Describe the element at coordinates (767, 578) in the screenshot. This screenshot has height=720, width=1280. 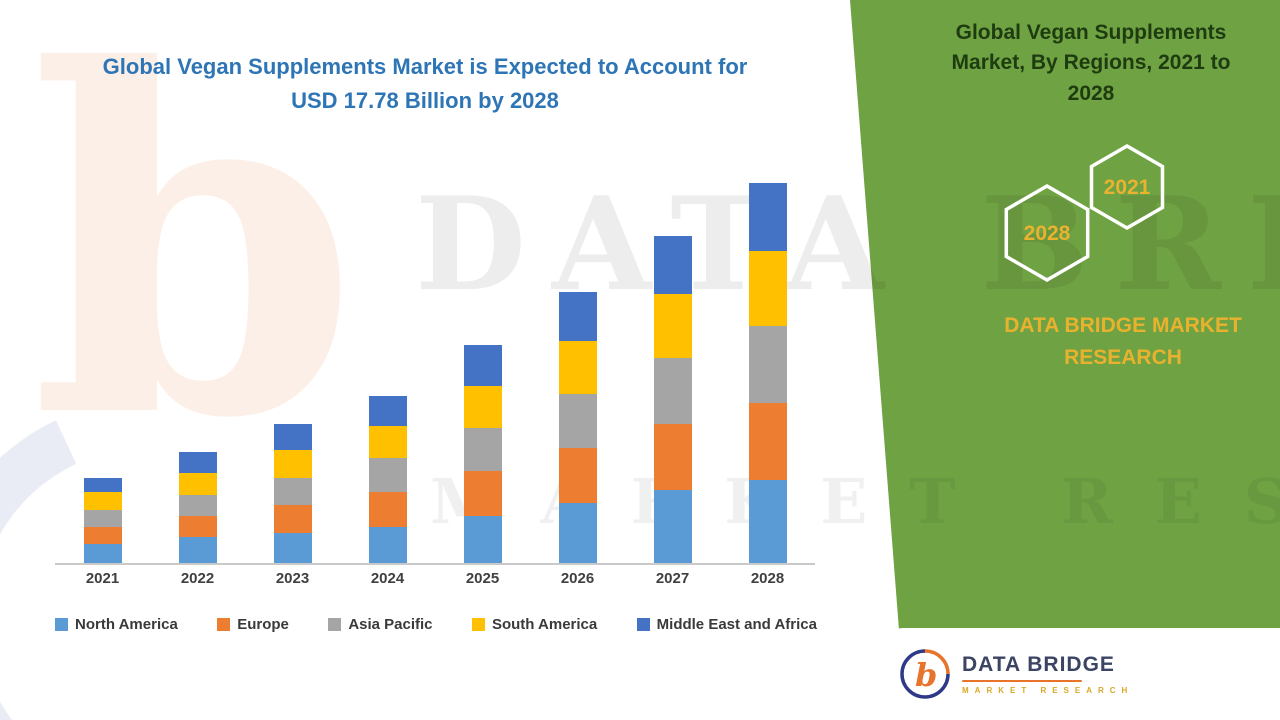
I see `x-axis-label-2028: 2028` at that location.